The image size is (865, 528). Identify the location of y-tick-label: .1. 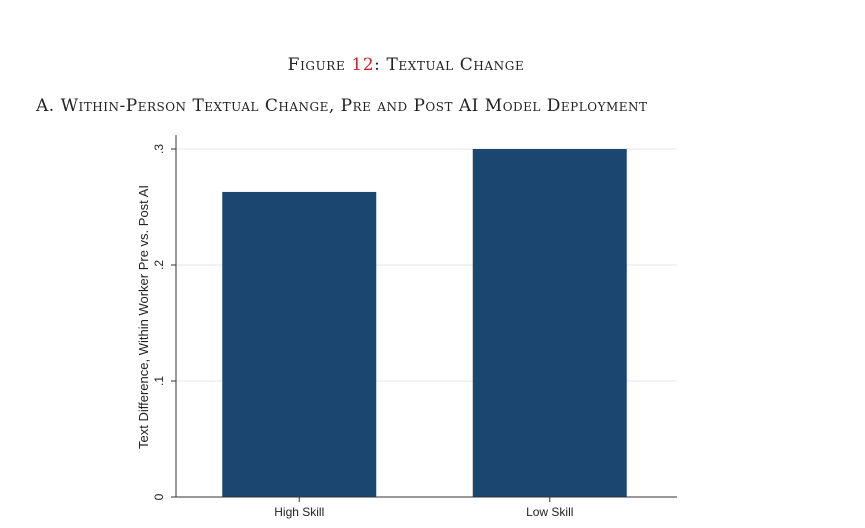
(159, 381).